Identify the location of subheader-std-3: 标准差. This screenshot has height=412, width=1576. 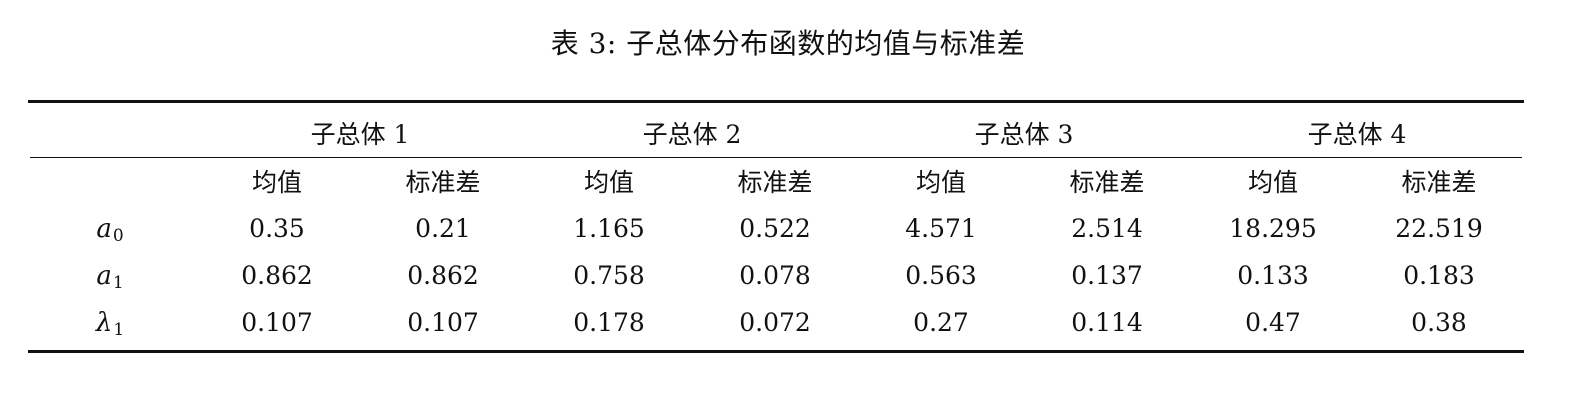
(1107, 182).